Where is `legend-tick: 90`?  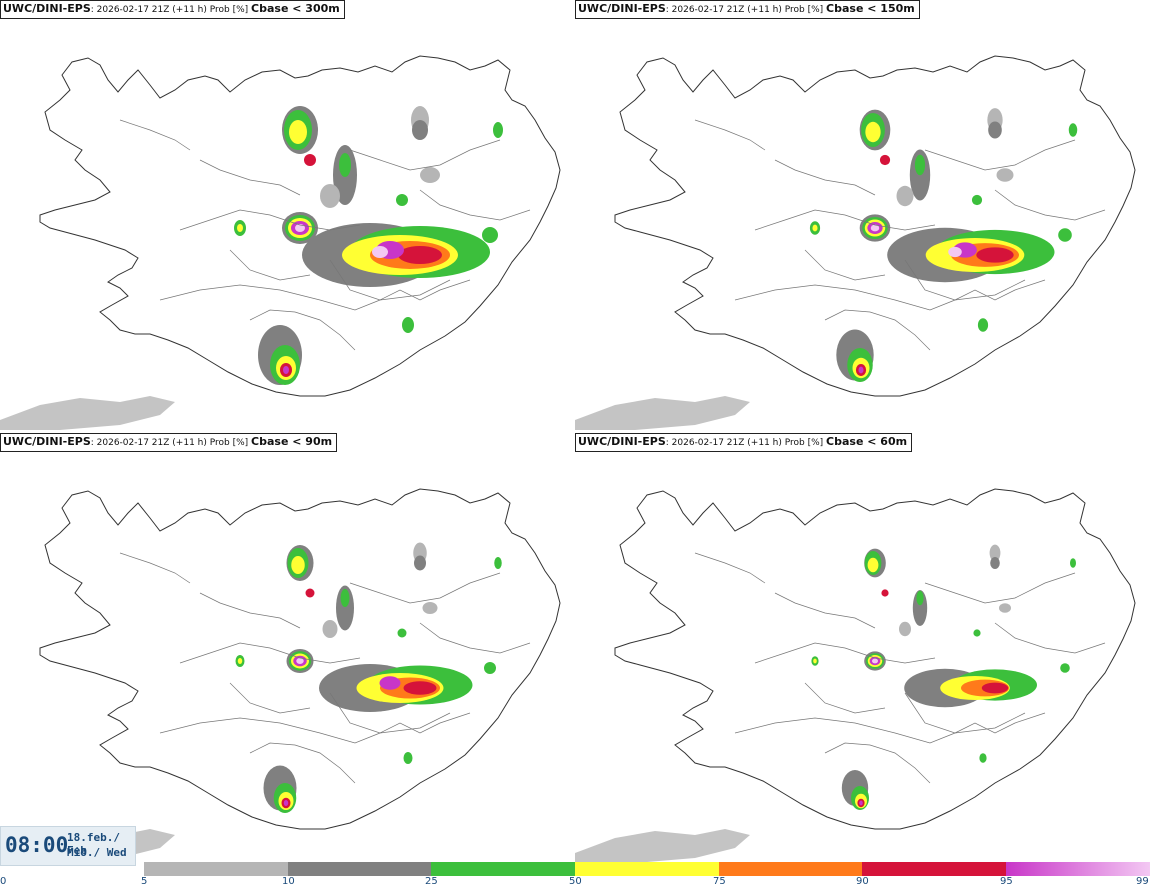
legend-tick: 90 is located at coordinates (862, 881).